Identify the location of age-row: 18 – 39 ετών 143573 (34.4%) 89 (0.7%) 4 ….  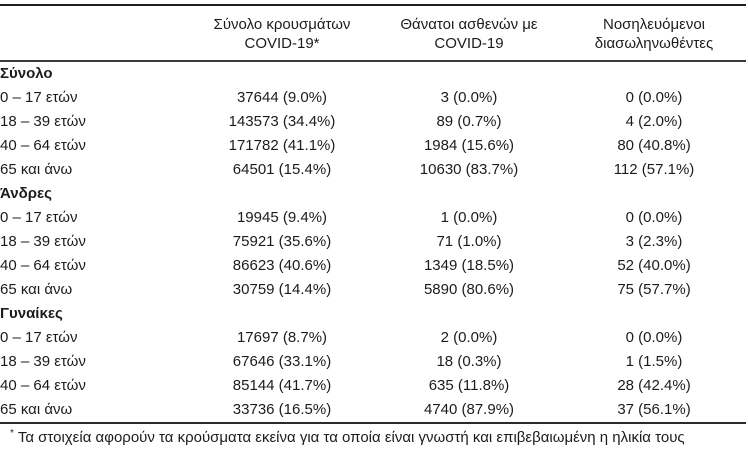
(373, 122).